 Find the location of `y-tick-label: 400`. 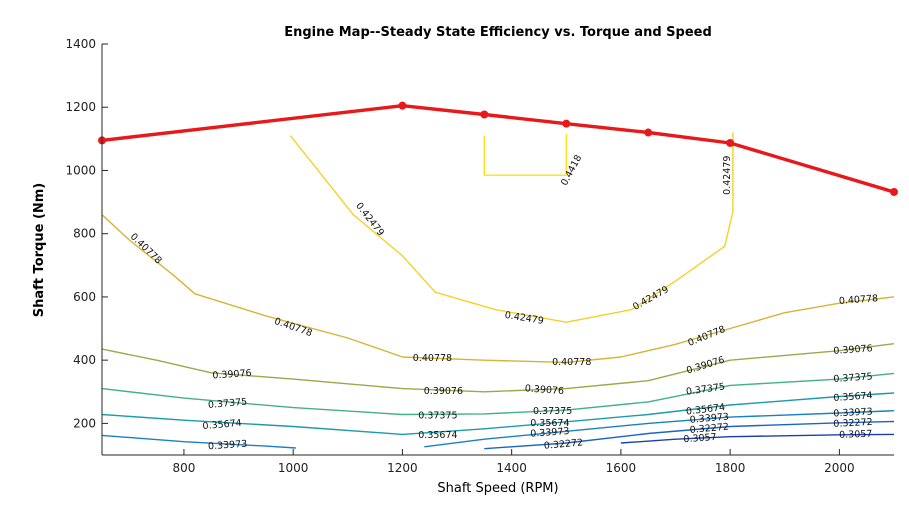

y-tick-label: 400 is located at coordinates (84, 360).